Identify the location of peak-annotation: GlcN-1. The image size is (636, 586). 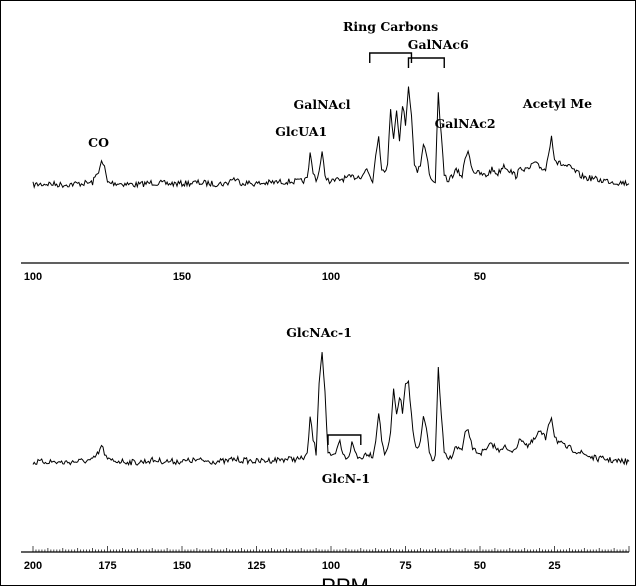
(346, 478).